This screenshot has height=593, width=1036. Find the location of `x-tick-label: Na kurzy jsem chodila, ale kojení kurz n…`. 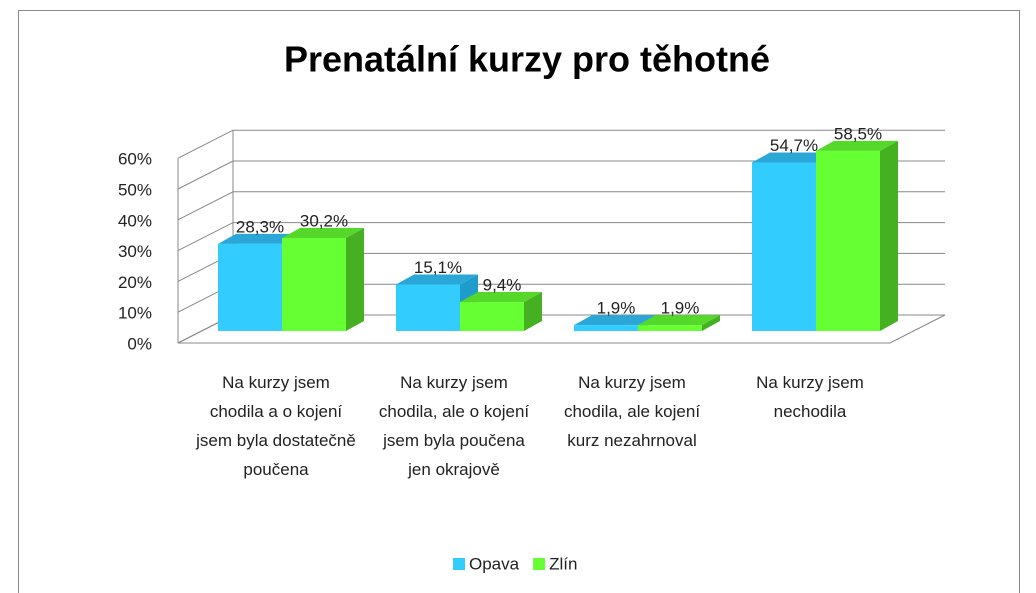

x-tick-label: Na kurzy jsem chodila, ale kojení kurz n… is located at coordinates (632, 411).